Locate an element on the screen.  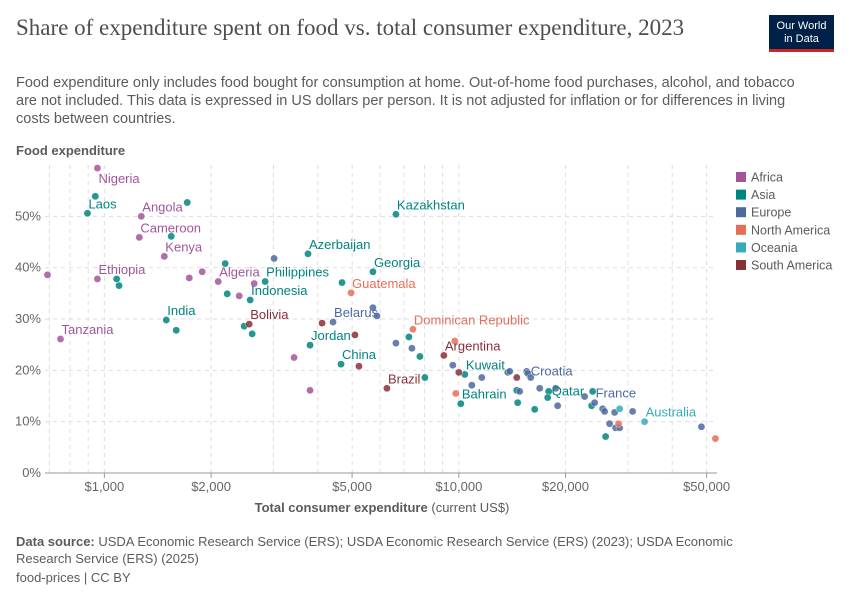
legend-item: North America is located at coordinates (783, 230).